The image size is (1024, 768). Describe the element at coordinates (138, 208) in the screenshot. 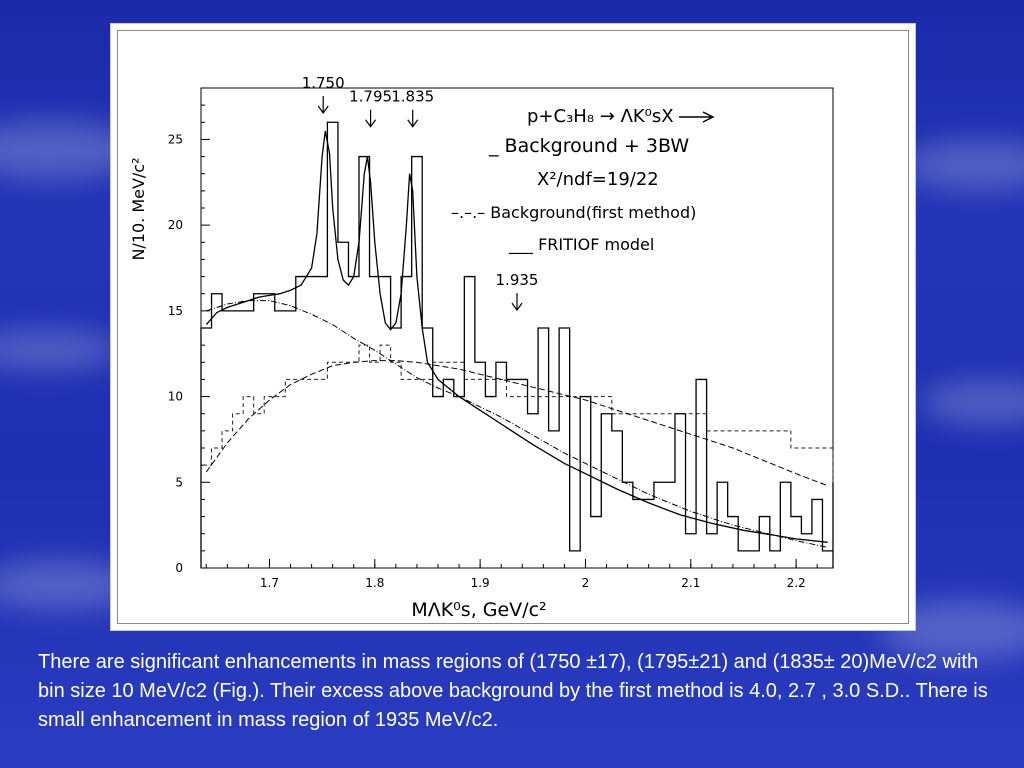

I see `y-axis-label: N/10. MeV/c²` at that location.